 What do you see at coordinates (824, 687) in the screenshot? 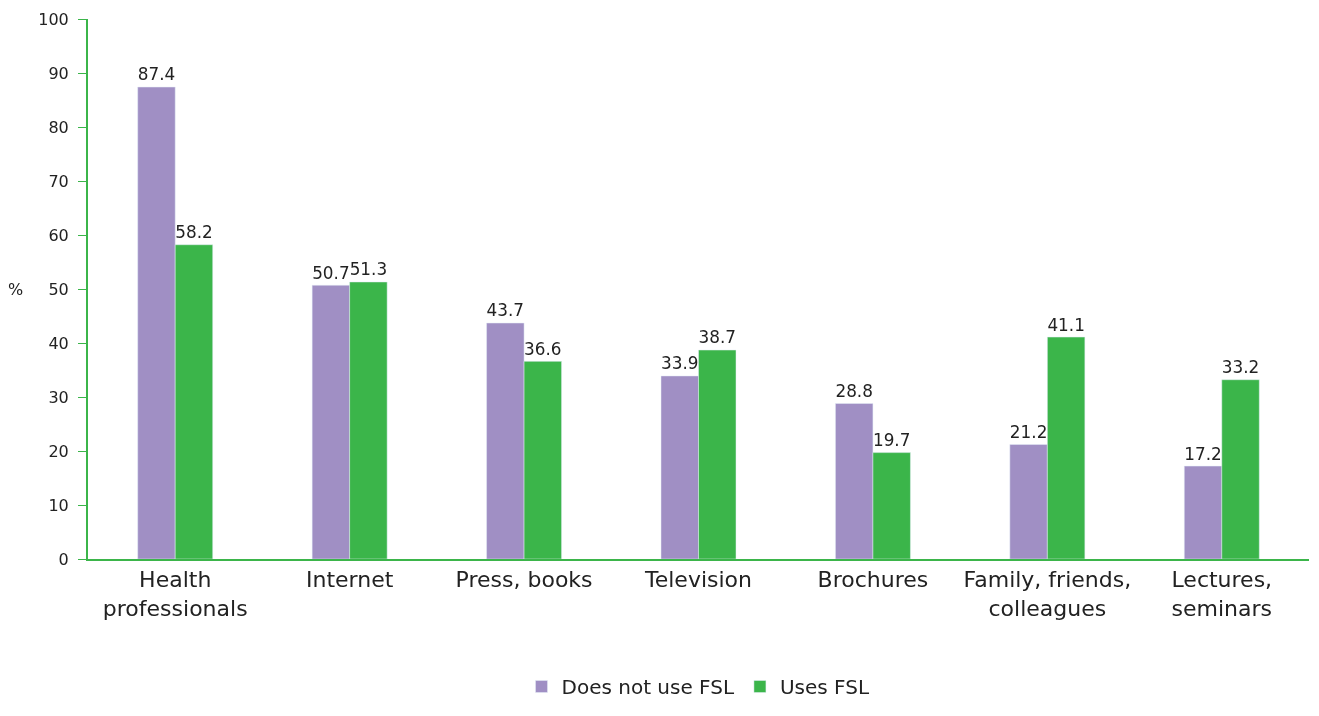
I see `legend-label: Uses FSL` at bounding box center [824, 687].